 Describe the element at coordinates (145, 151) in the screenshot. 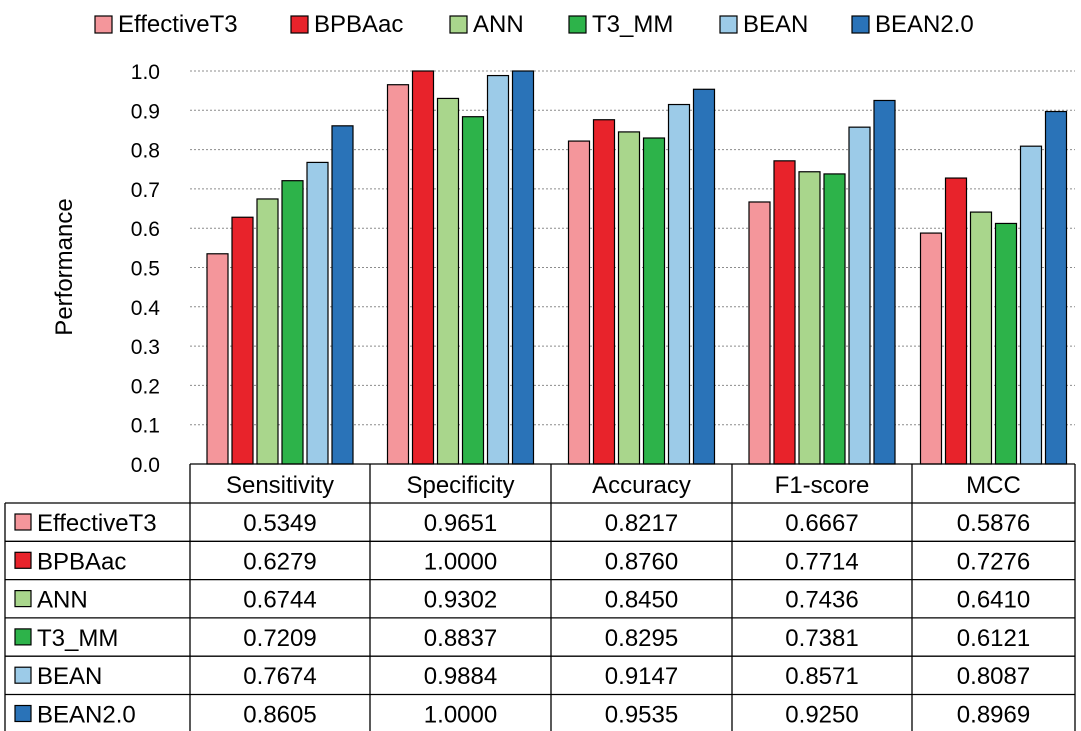

I see `y-tick-label: 0.8` at that location.